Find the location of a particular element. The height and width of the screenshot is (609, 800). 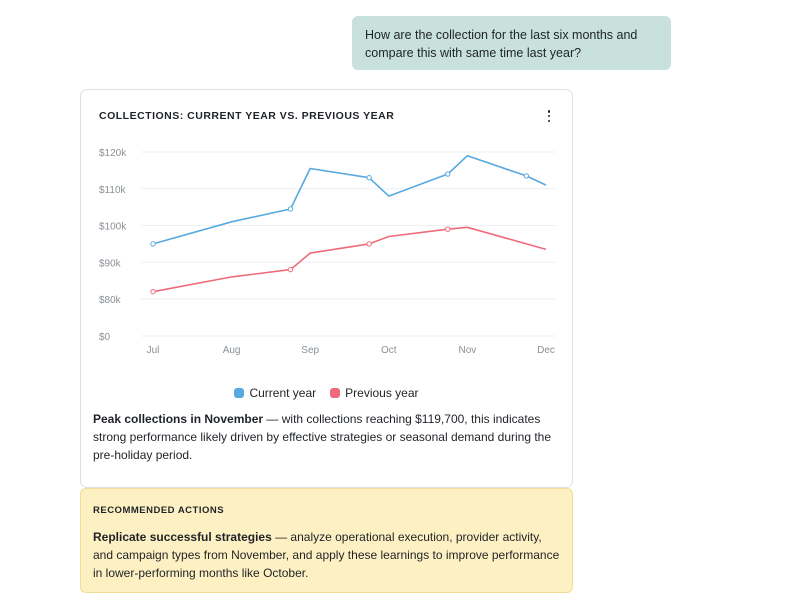

y-tick-label: $80k is located at coordinates (110, 300).